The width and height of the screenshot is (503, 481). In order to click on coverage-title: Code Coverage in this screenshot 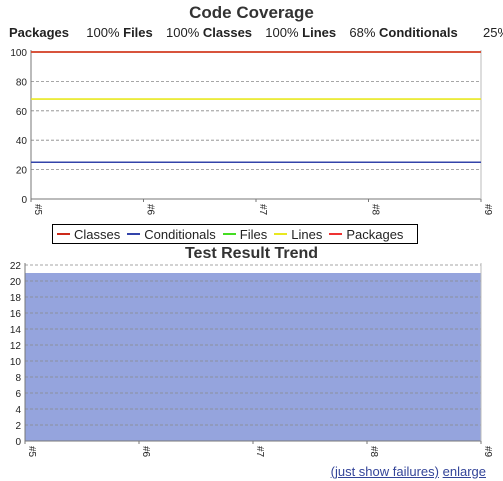, I will do `click(251, 12)`.